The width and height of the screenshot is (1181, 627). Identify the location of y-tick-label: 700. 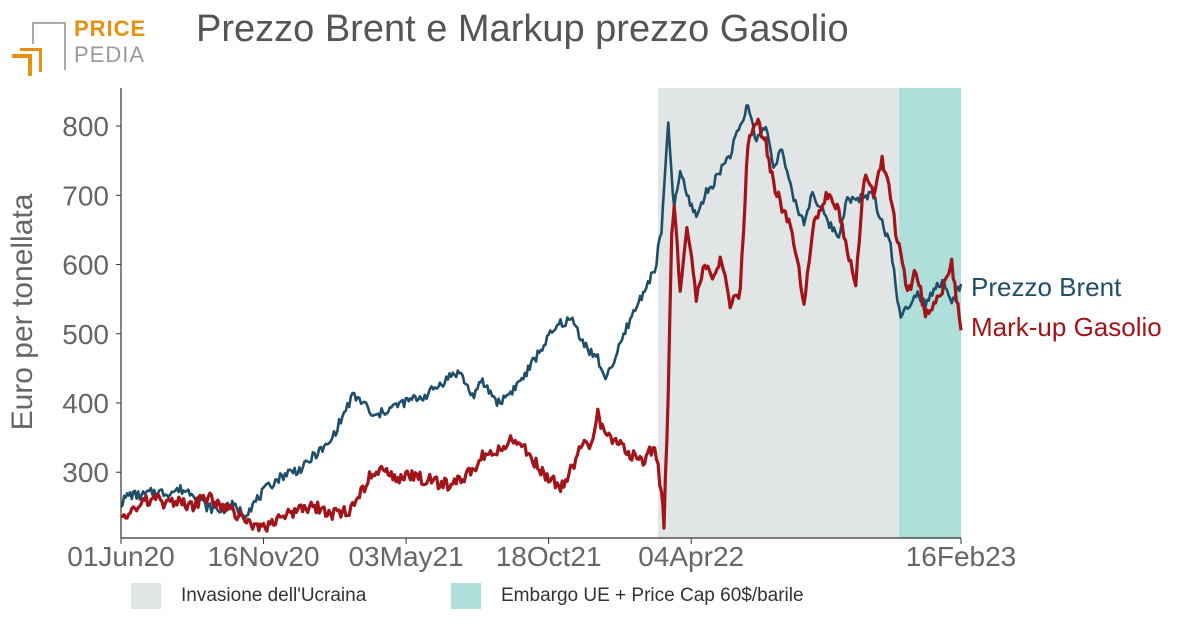
(85, 195).